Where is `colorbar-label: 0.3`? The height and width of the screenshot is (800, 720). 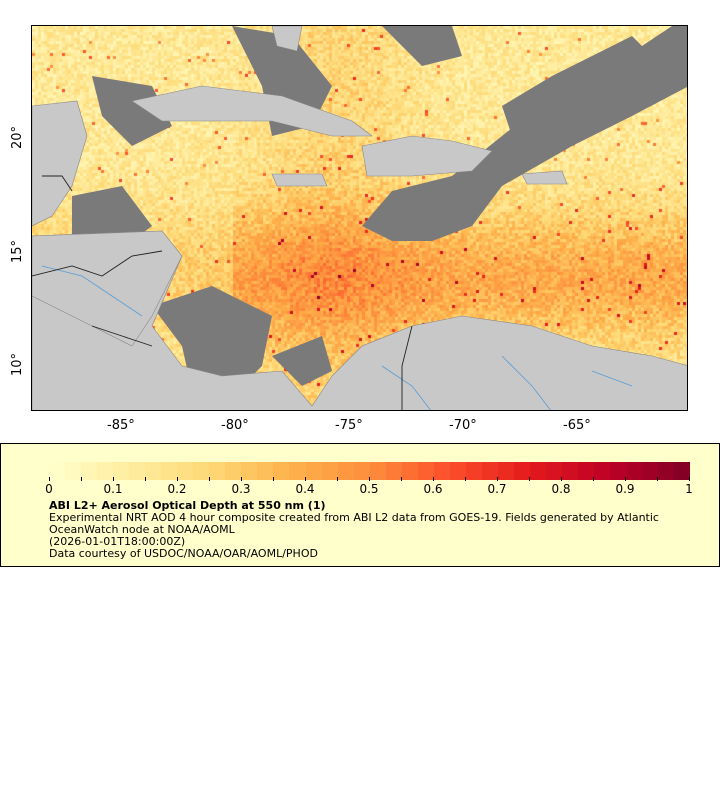
colorbar-label: 0.3 is located at coordinates (241, 489).